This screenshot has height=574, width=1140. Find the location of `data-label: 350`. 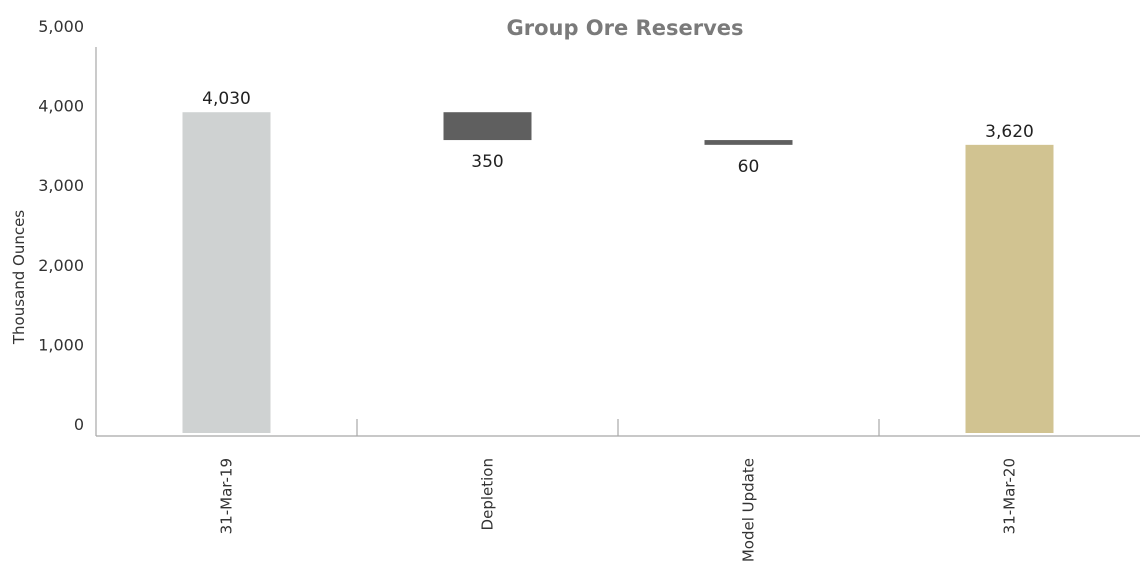

data-label: 350 is located at coordinates (487, 162).